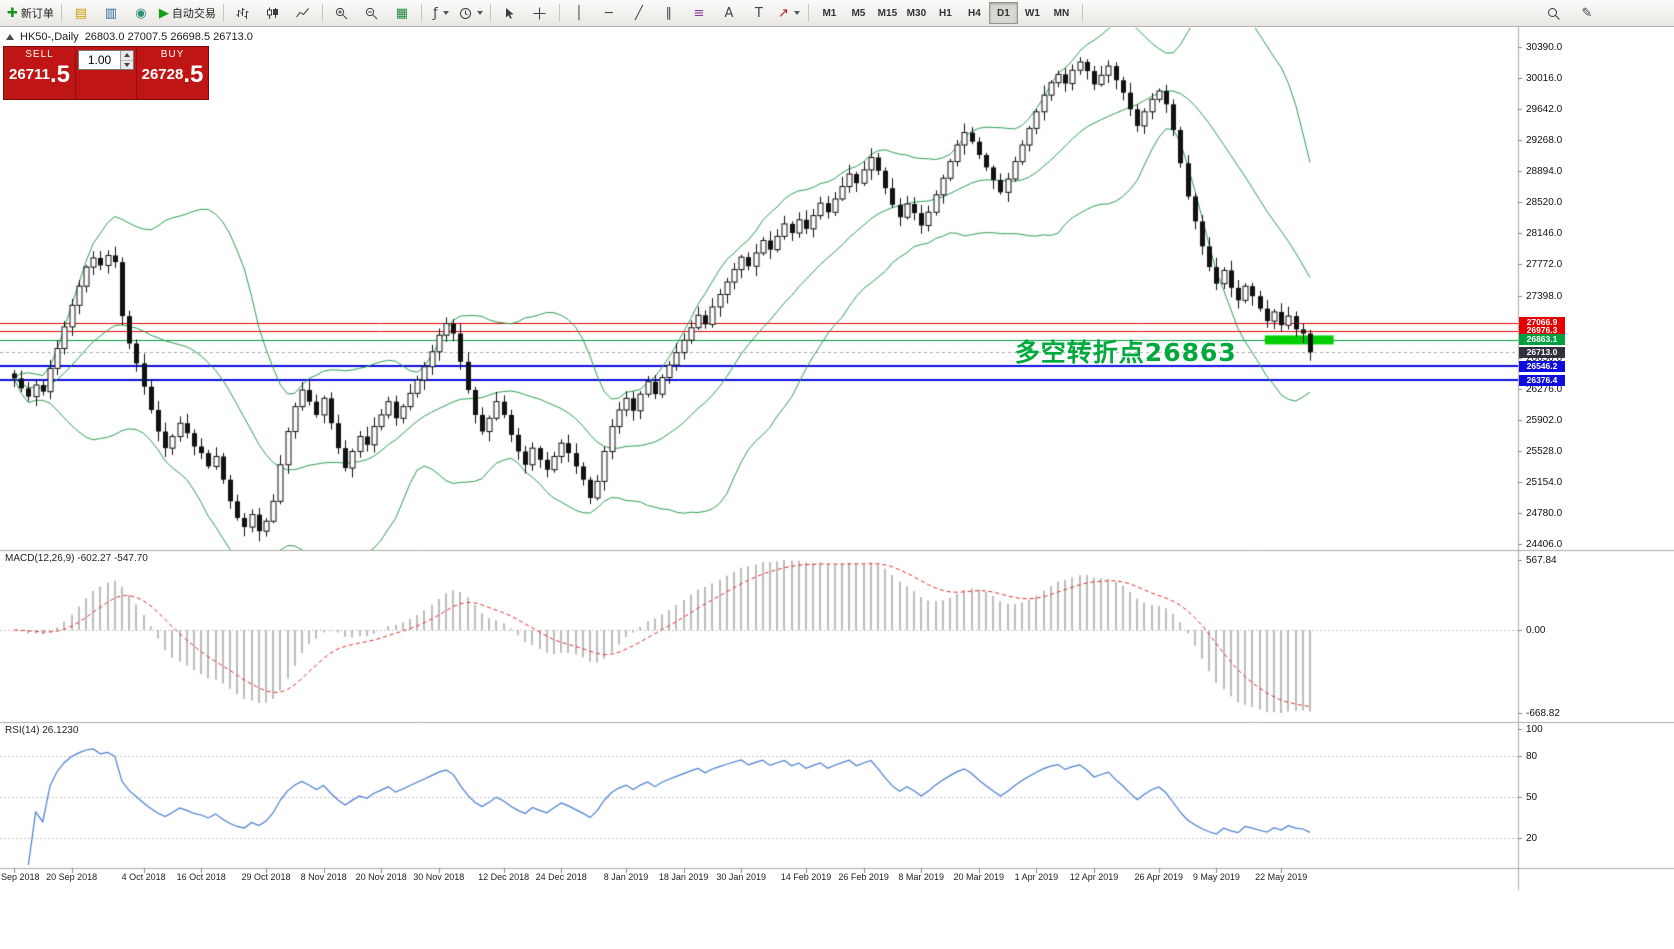 This screenshot has height=949, width=1674. Describe the element at coordinates (168, 37) in the screenshot. I see `ohlc-values: 26803.0 27007.5 26698.5 26713.0` at that location.